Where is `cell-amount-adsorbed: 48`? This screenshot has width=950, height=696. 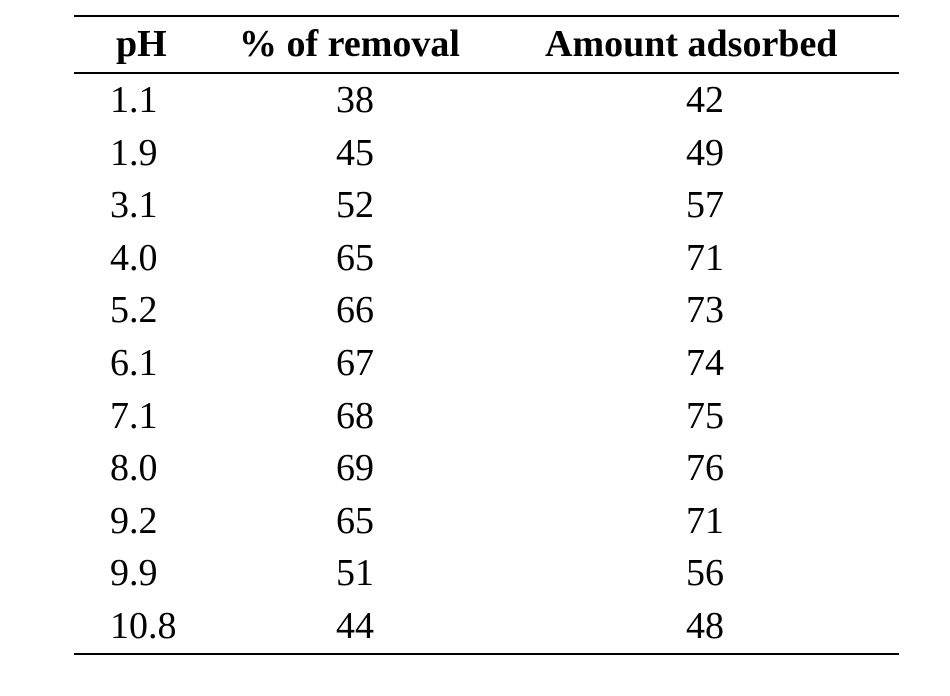
cell-amount-adsorbed: 48 is located at coordinates (705, 625).